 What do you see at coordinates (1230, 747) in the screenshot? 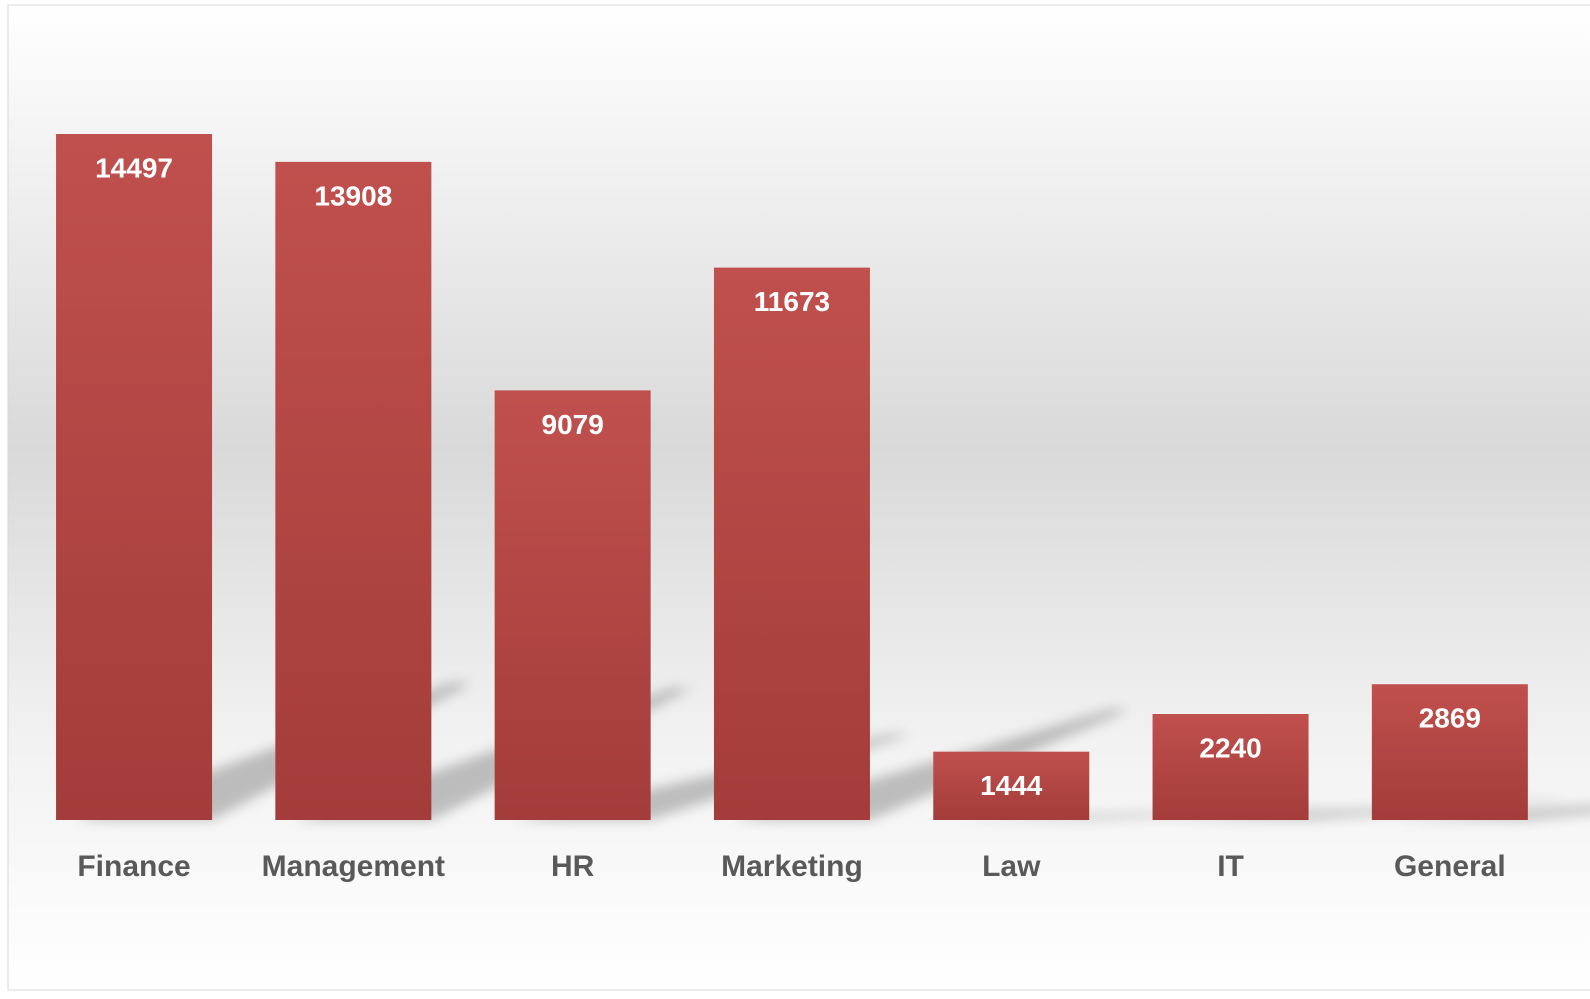
I see `data-label: 2240` at bounding box center [1230, 747].